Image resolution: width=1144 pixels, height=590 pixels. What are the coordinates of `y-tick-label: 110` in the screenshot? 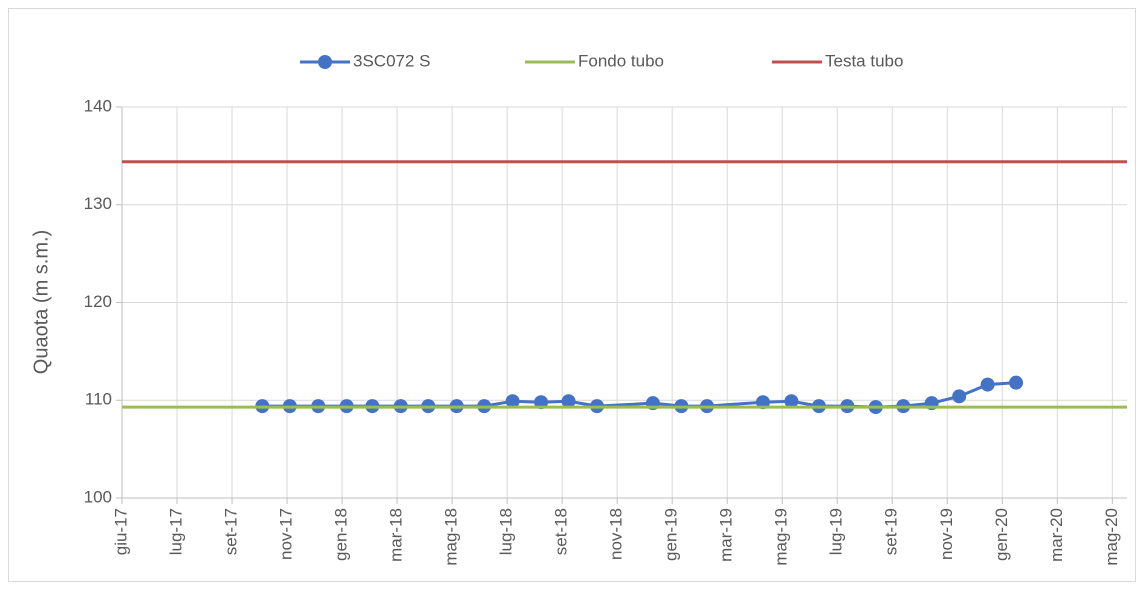 It's located at (98, 399).